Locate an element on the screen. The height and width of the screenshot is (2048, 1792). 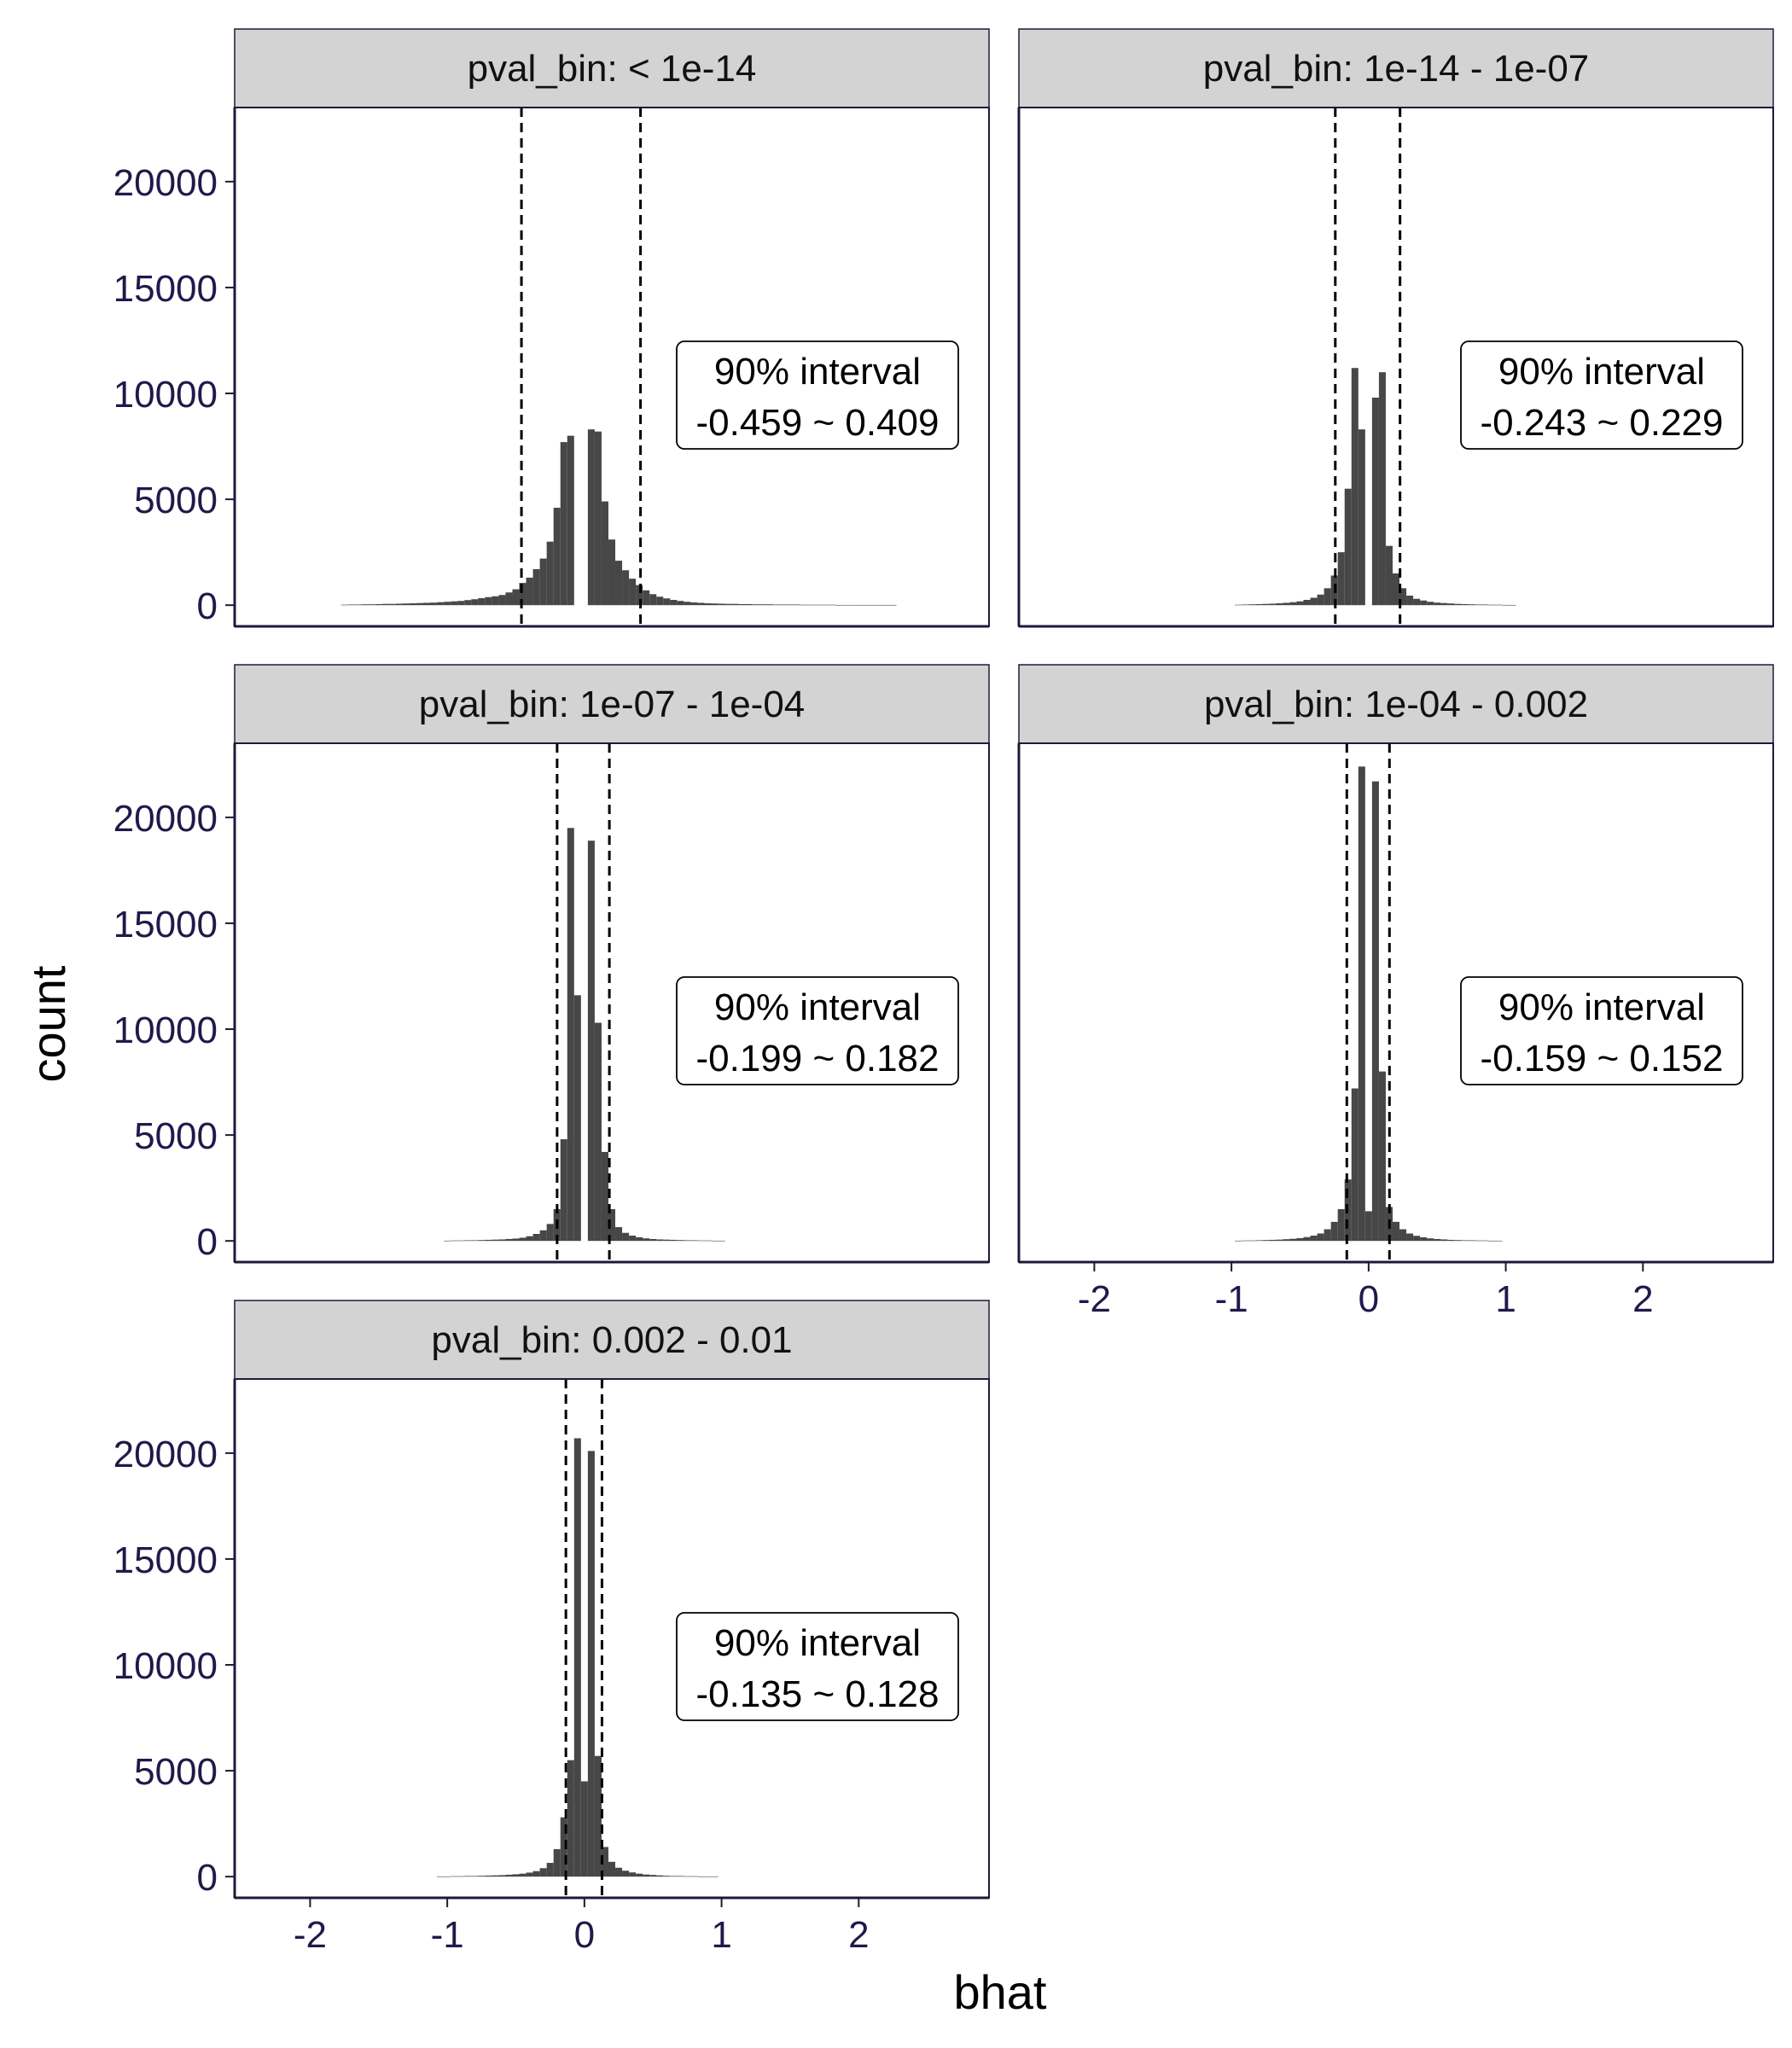
x-tick-label: 0 is located at coordinates (584, 1935).